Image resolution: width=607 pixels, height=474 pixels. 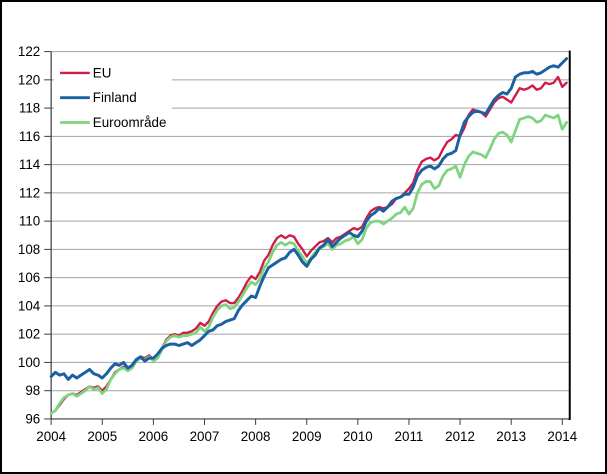 What do you see at coordinates (29, 334) in the screenshot?
I see `y-axis-label-102: 102` at bounding box center [29, 334].